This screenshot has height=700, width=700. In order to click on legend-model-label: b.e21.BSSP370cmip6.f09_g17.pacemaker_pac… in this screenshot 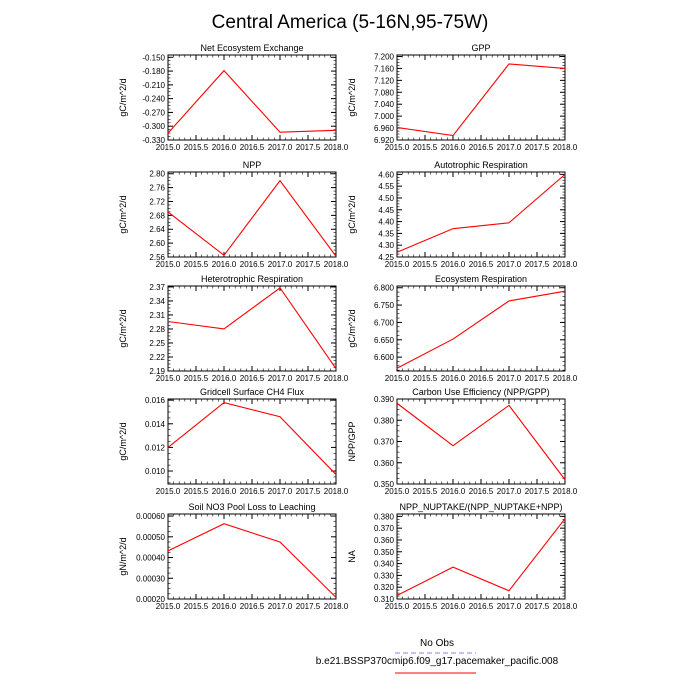, I will do `click(437, 661)`.